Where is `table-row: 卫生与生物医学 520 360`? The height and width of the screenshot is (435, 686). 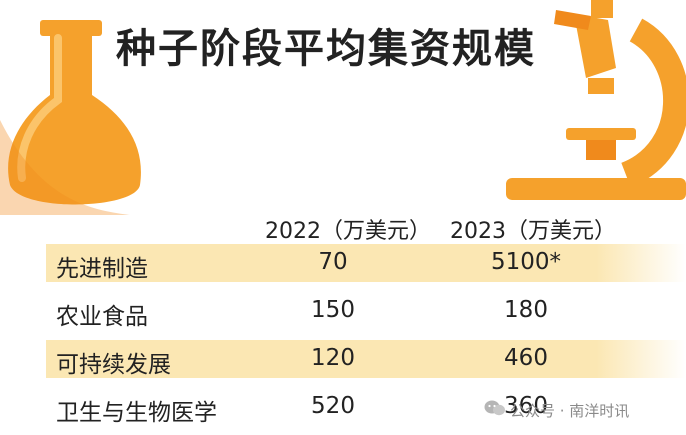 table-row: 卫生与生物医学 520 360 is located at coordinates (366, 407).